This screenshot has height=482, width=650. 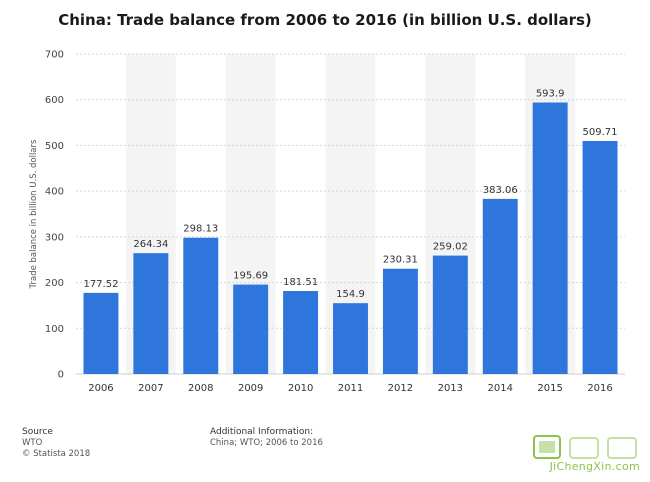 What do you see at coordinates (500, 388) in the screenshot?
I see `x-tick-label: 2014` at bounding box center [500, 388].